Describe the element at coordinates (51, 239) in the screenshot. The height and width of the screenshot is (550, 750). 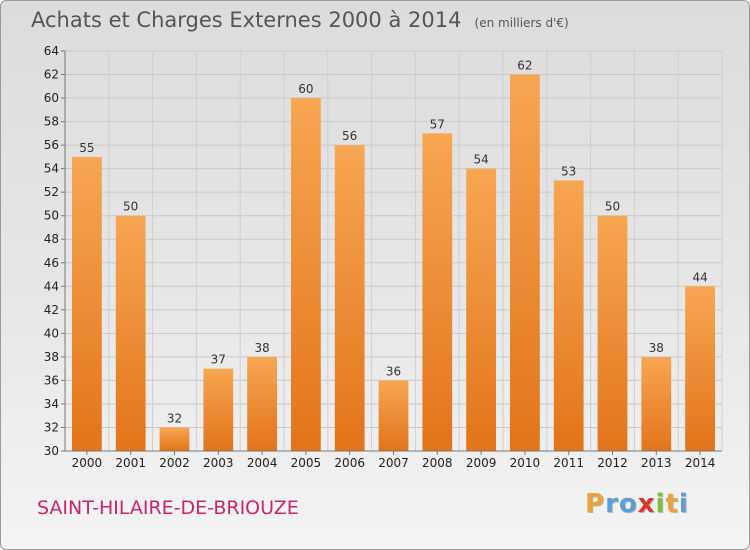
I see `y-tick-label: 48` at that location.